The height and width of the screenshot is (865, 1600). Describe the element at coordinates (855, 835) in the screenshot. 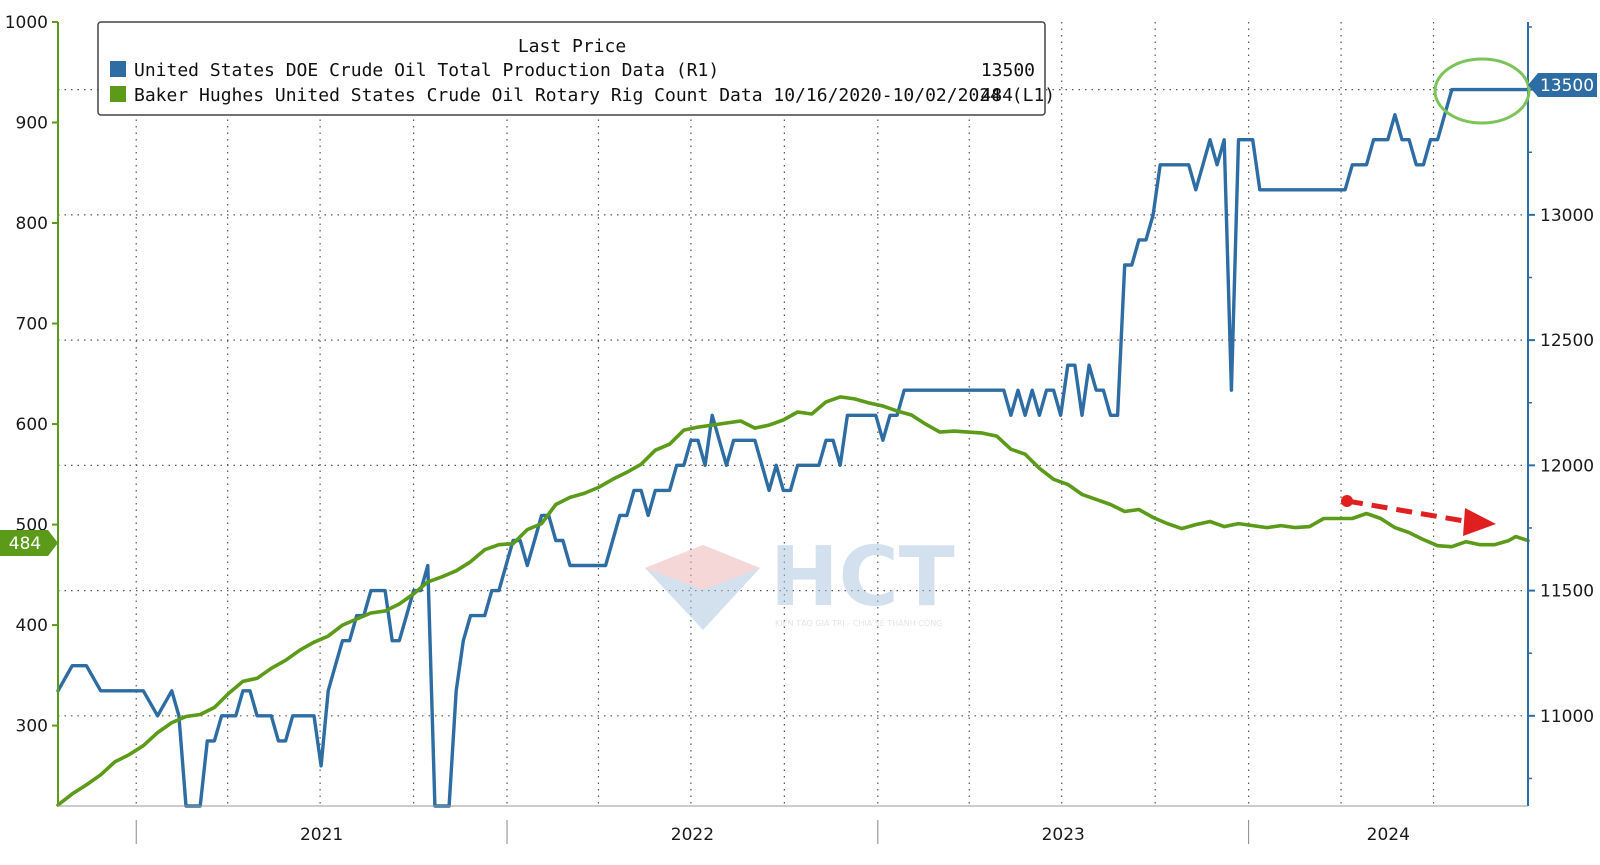

I see `x-axis-labels: 2021 2022 2023 2024` at that location.